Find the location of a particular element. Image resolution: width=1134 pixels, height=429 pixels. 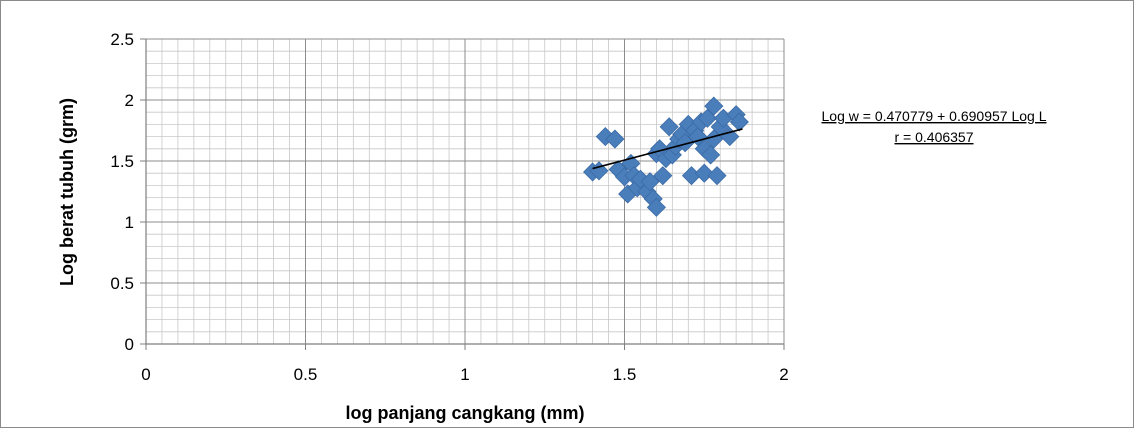

y-tick-label: 2 is located at coordinates (129, 100).